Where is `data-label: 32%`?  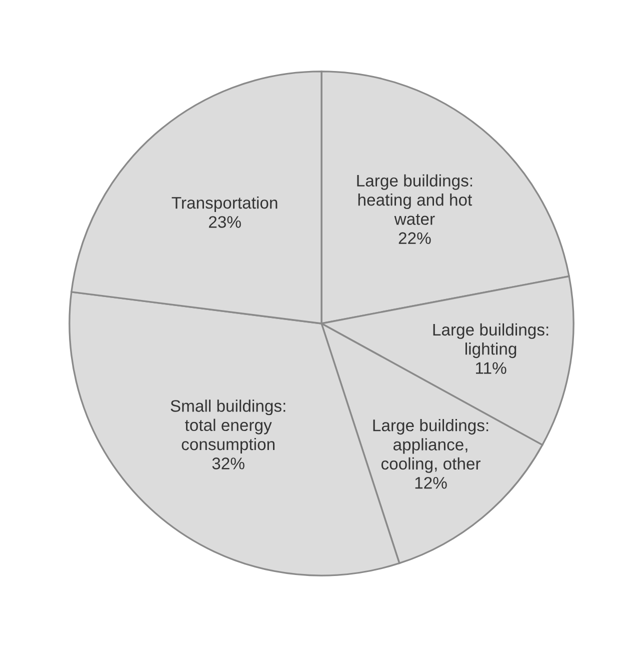
data-label: 32% is located at coordinates (228, 464).